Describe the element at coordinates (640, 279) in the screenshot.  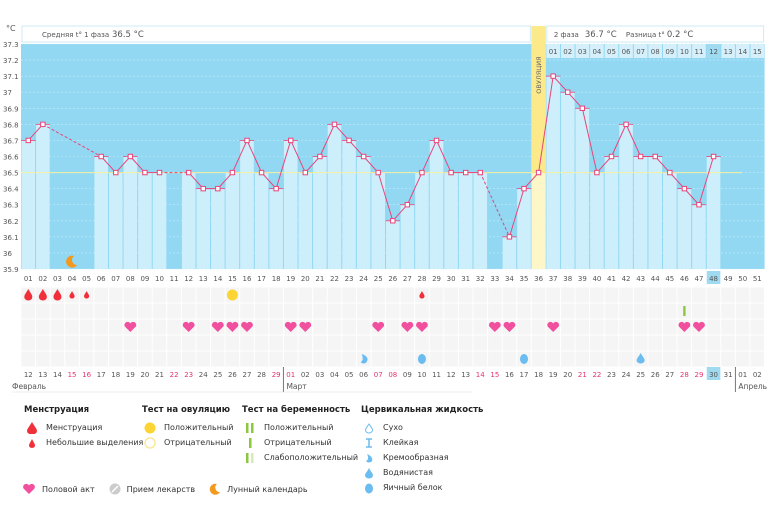
I see `cycle-day-label: 43` at that location.